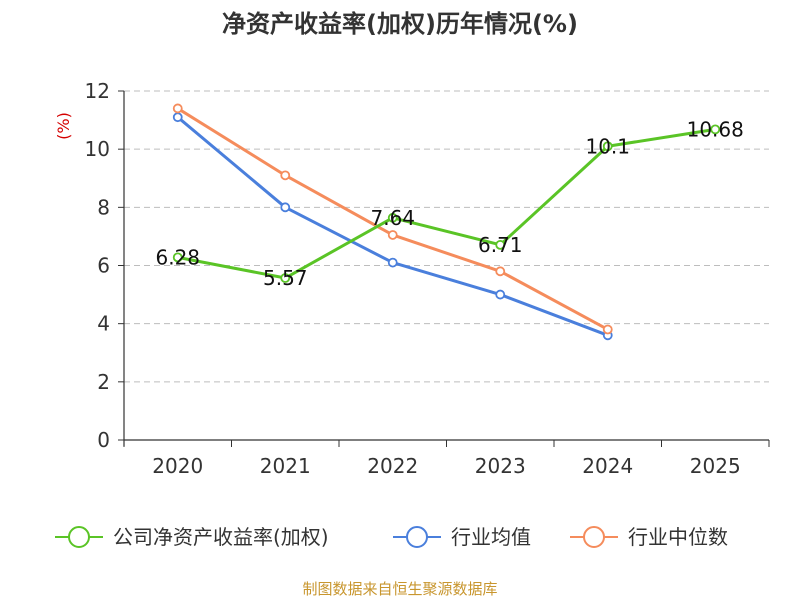 The height and width of the screenshot is (600, 800). What do you see at coordinates (63, 126) in the screenshot?
I see `y-axis-unit-label: (%)` at bounding box center [63, 126].